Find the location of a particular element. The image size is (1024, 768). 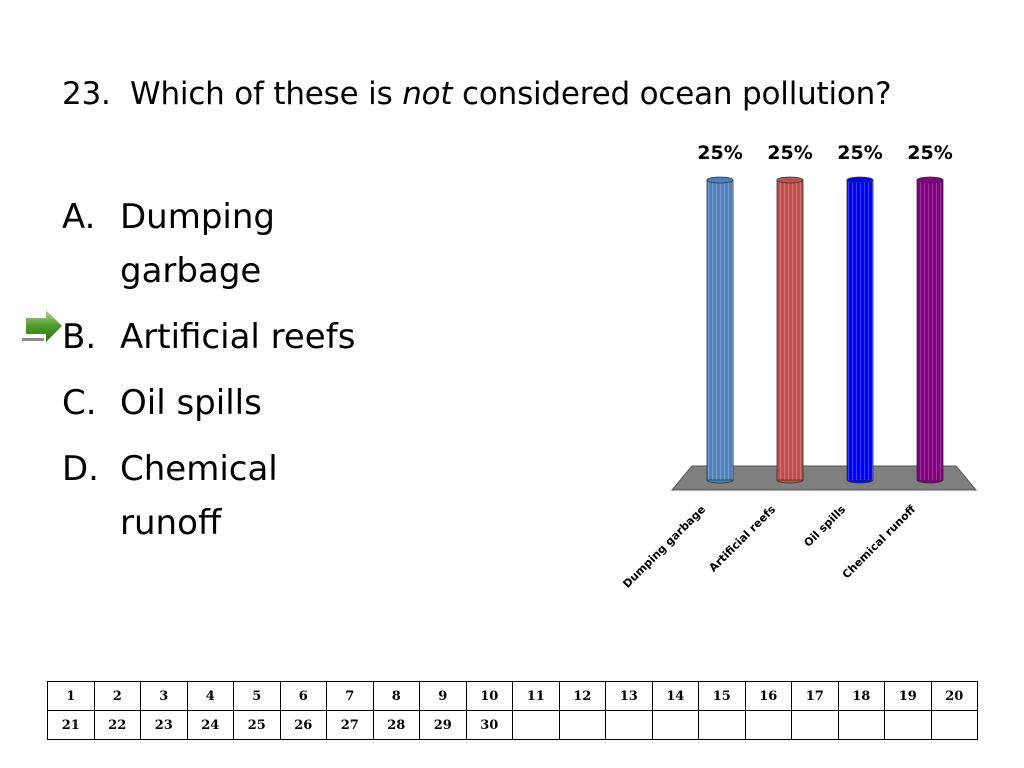

grid-cell: 14 is located at coordinates (675, 696).